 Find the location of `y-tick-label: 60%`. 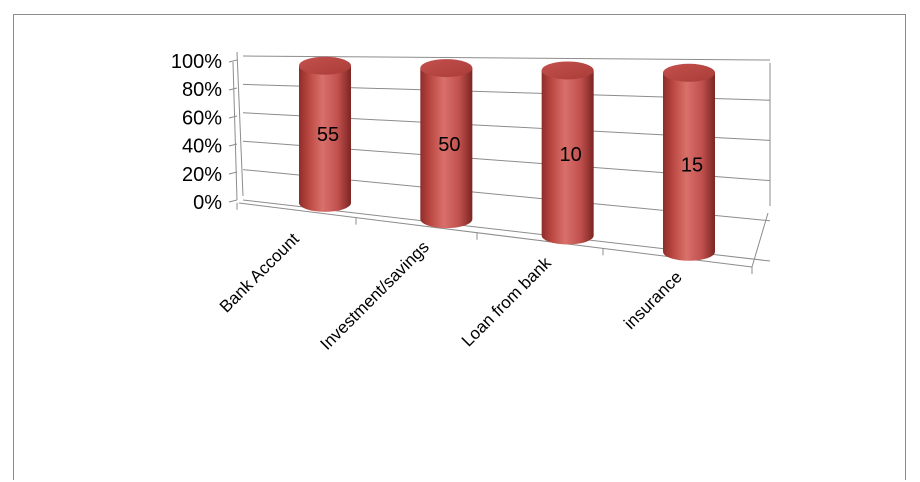

y-tick-label: 60% is located at coordinates (202, 118).